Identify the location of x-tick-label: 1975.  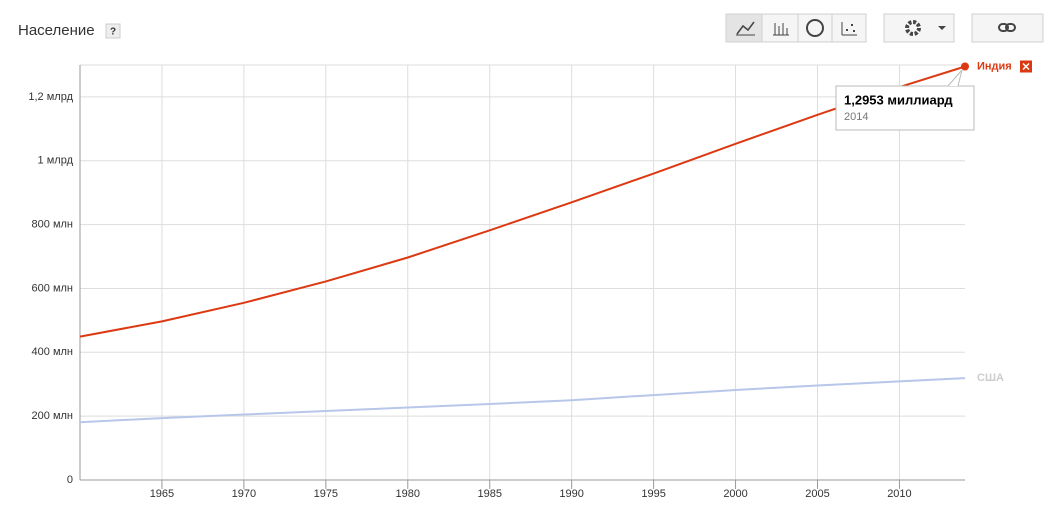
(326, 494).